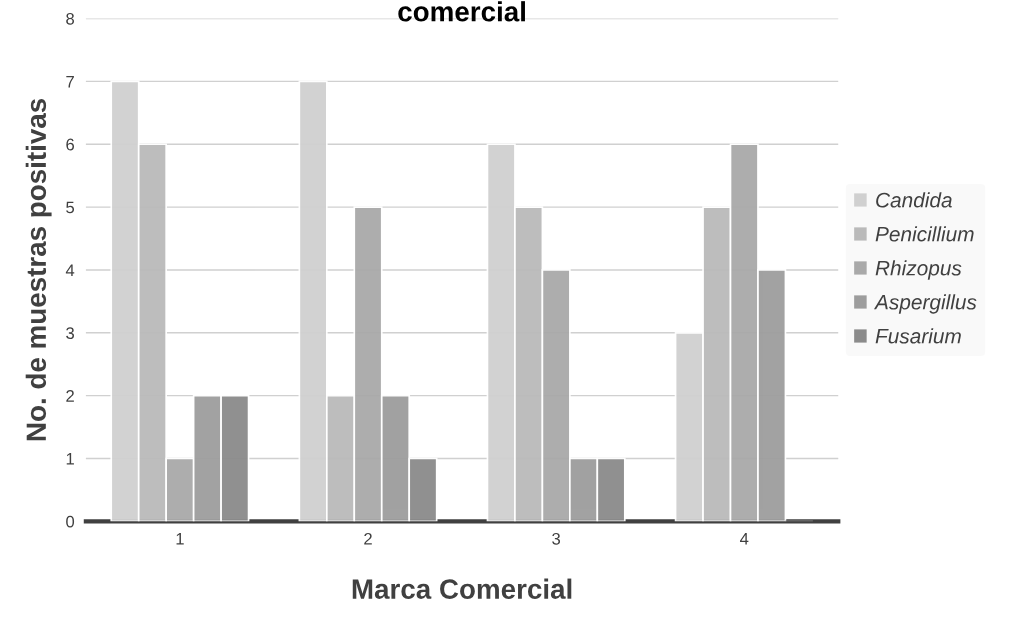 The image size is (1010, 617). What do you see at coordinates (925, 304) in the screenshot?
I see `legend-label: Aspergillus` at bounding box center [925, 304].